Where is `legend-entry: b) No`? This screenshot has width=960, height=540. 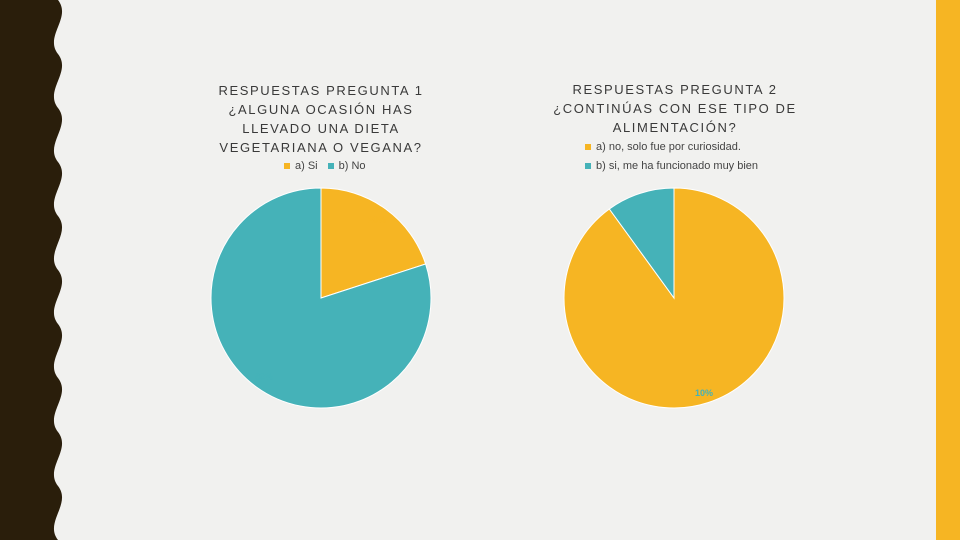 legend-entry: b) No is located at coordinates (346, 166).